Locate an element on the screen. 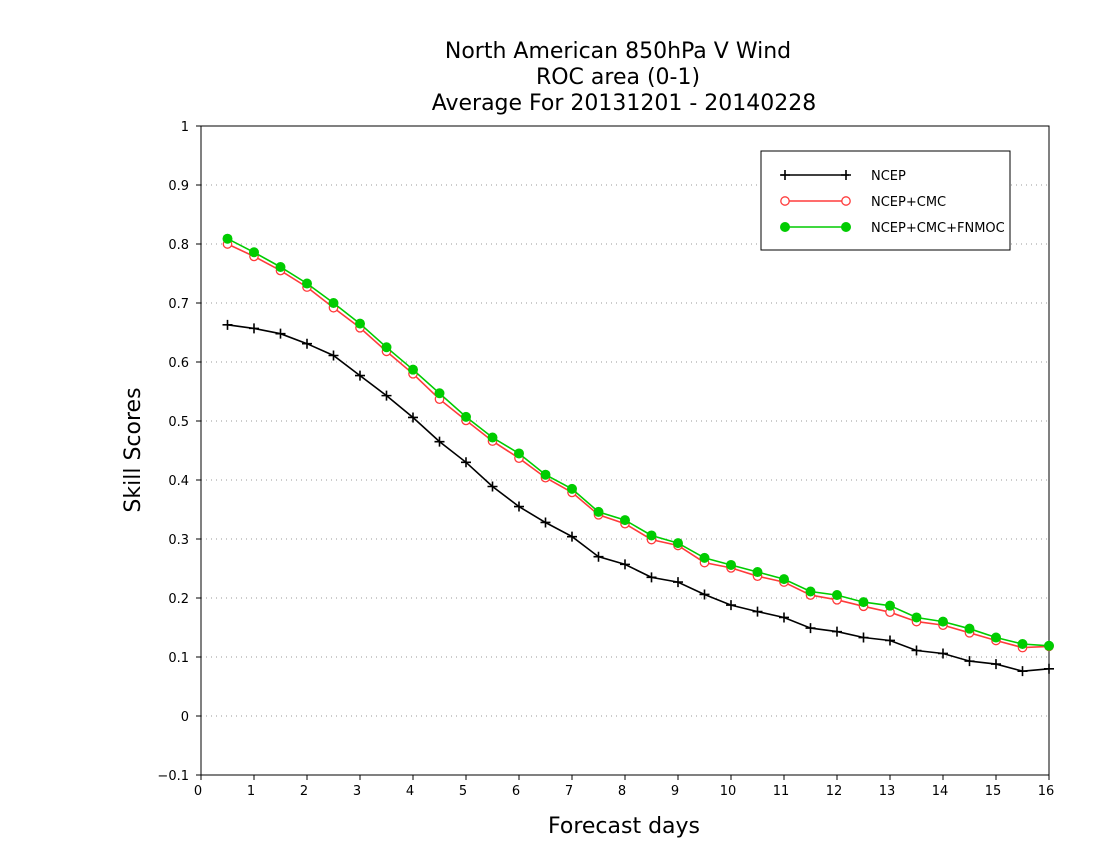  y-tick-label: 0.2 is located at coordinates (178, 599).